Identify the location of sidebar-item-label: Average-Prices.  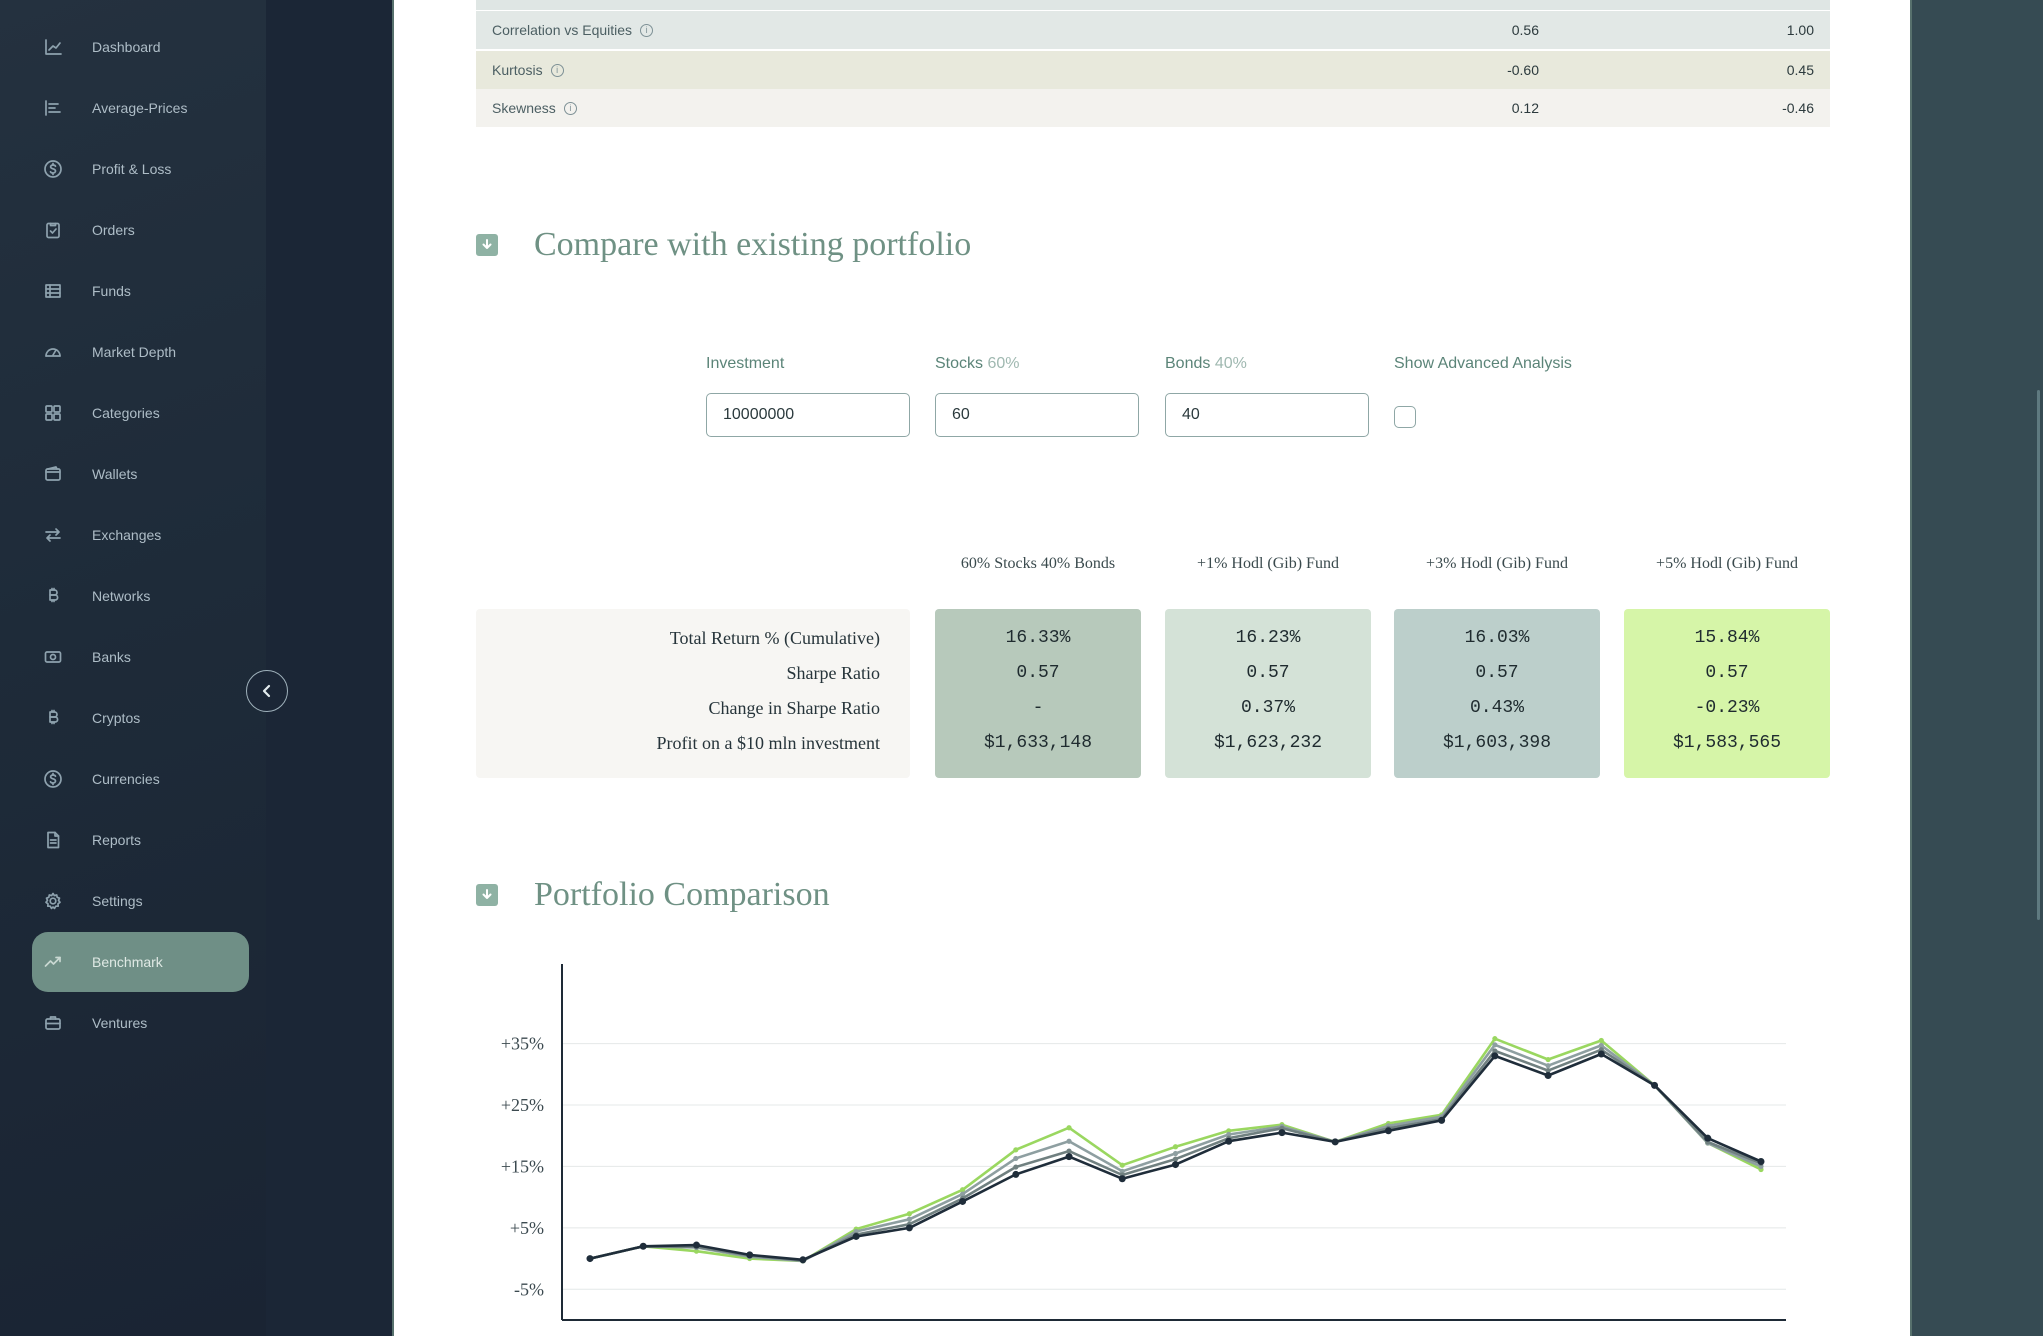
(140, 108).